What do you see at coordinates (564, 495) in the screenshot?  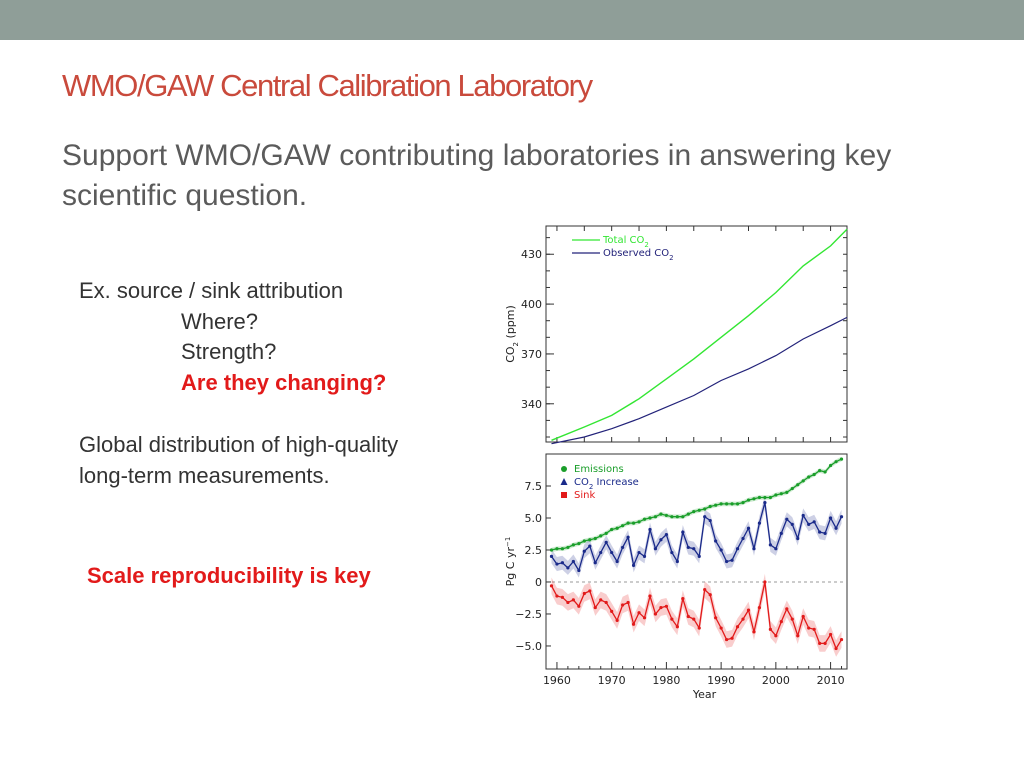 I see `sink-legend-marker` at bounding box center [564, 495].